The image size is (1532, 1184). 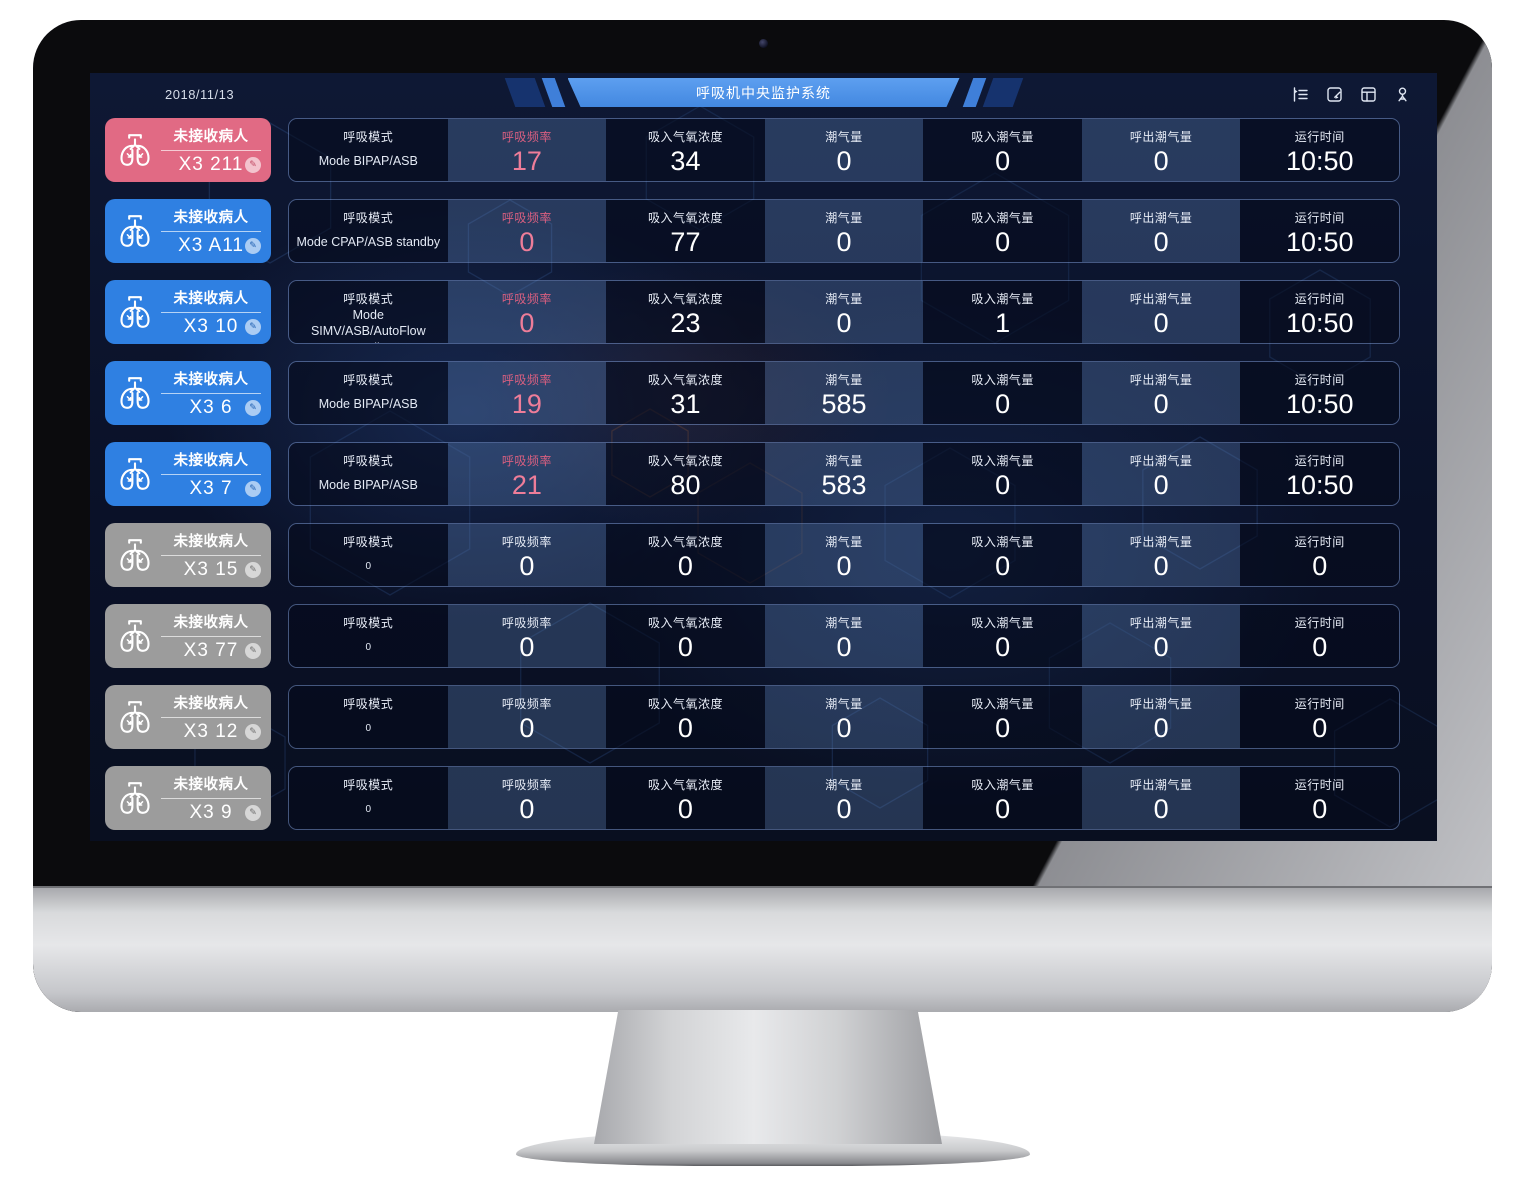 What do you see at coordinates (1334, 94) in the screenshot?
I see `edit-note-icon` at bounding box center [1334, 94].